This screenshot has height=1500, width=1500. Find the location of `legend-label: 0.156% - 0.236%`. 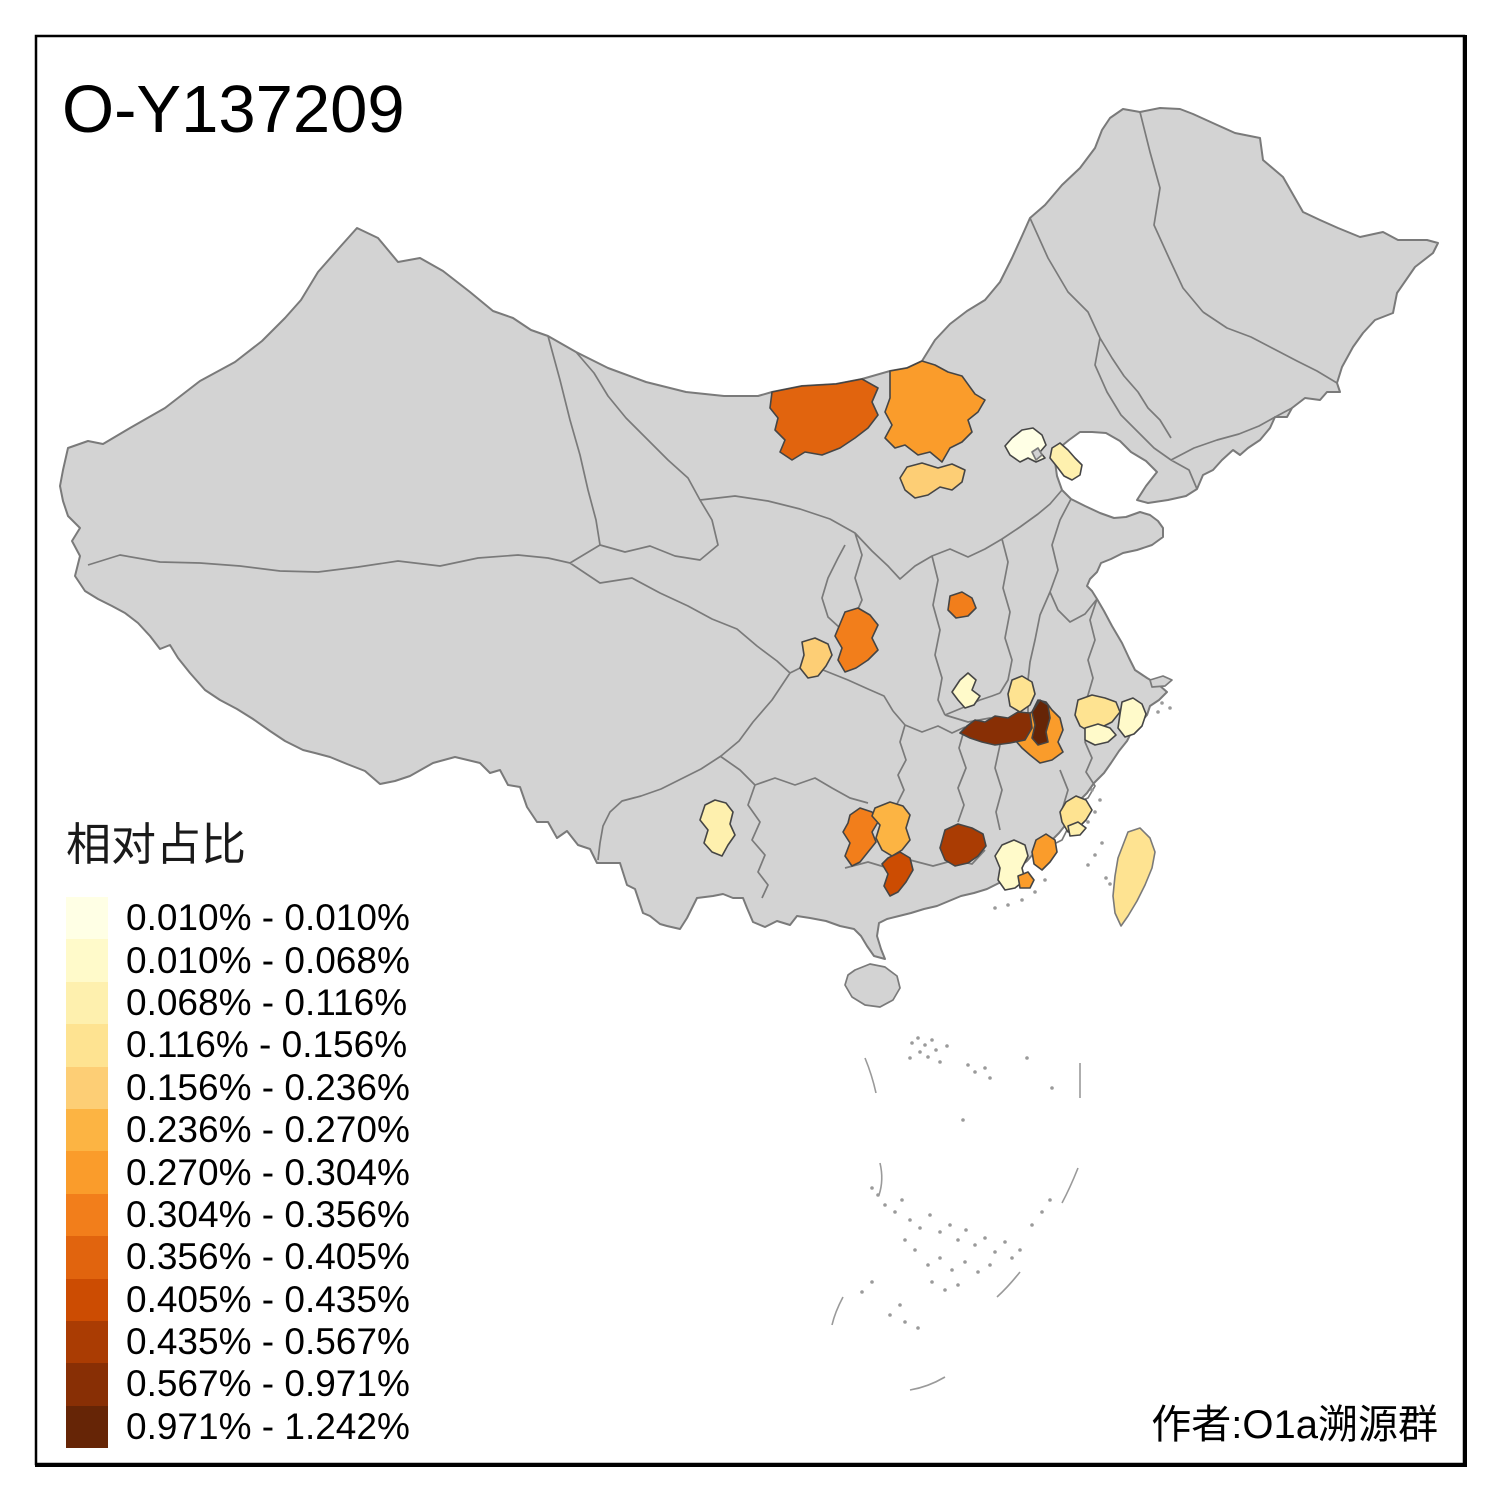

legend-label: 0.156% - 0.236% is located at coordinates (268, 1087).